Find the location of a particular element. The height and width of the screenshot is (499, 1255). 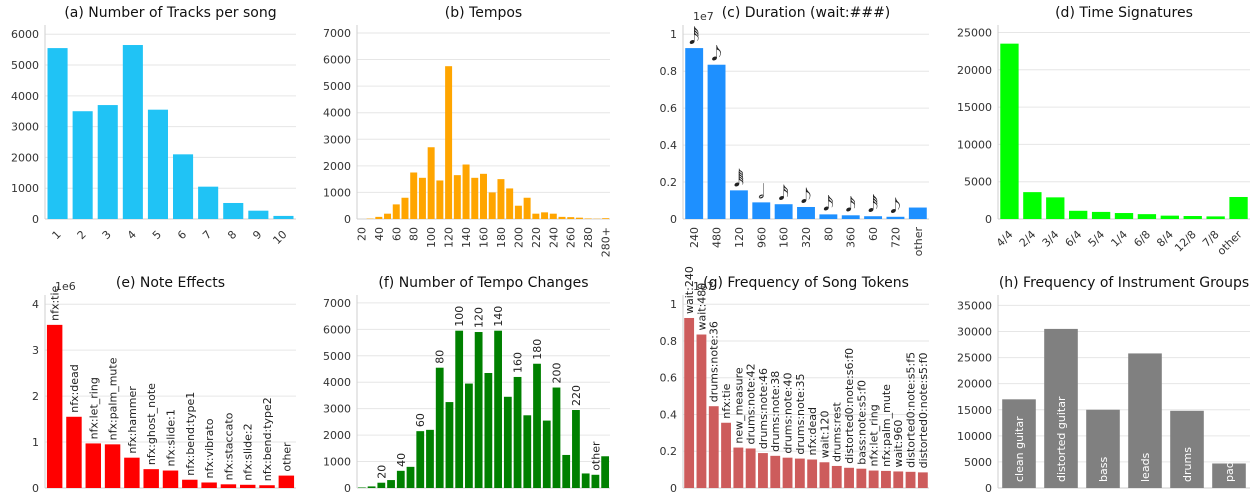

bar-label: 120 is located at coordinates (479, 317).